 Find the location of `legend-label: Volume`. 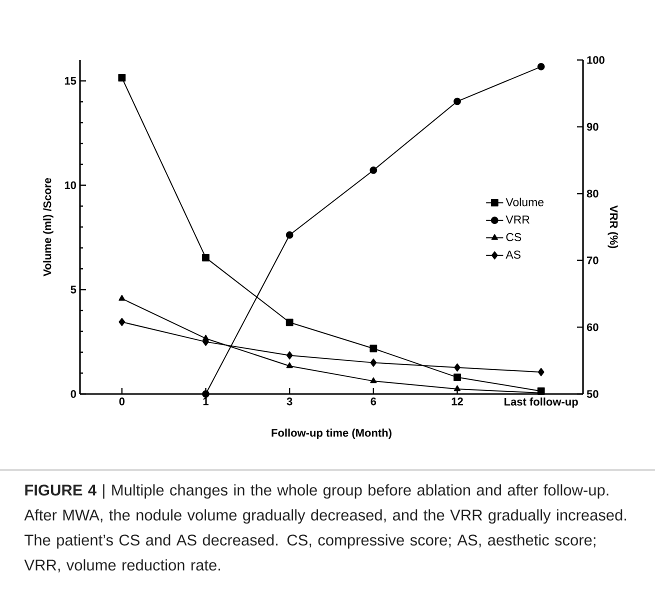

legend-label: Volume is located at coordinates (525, 202).